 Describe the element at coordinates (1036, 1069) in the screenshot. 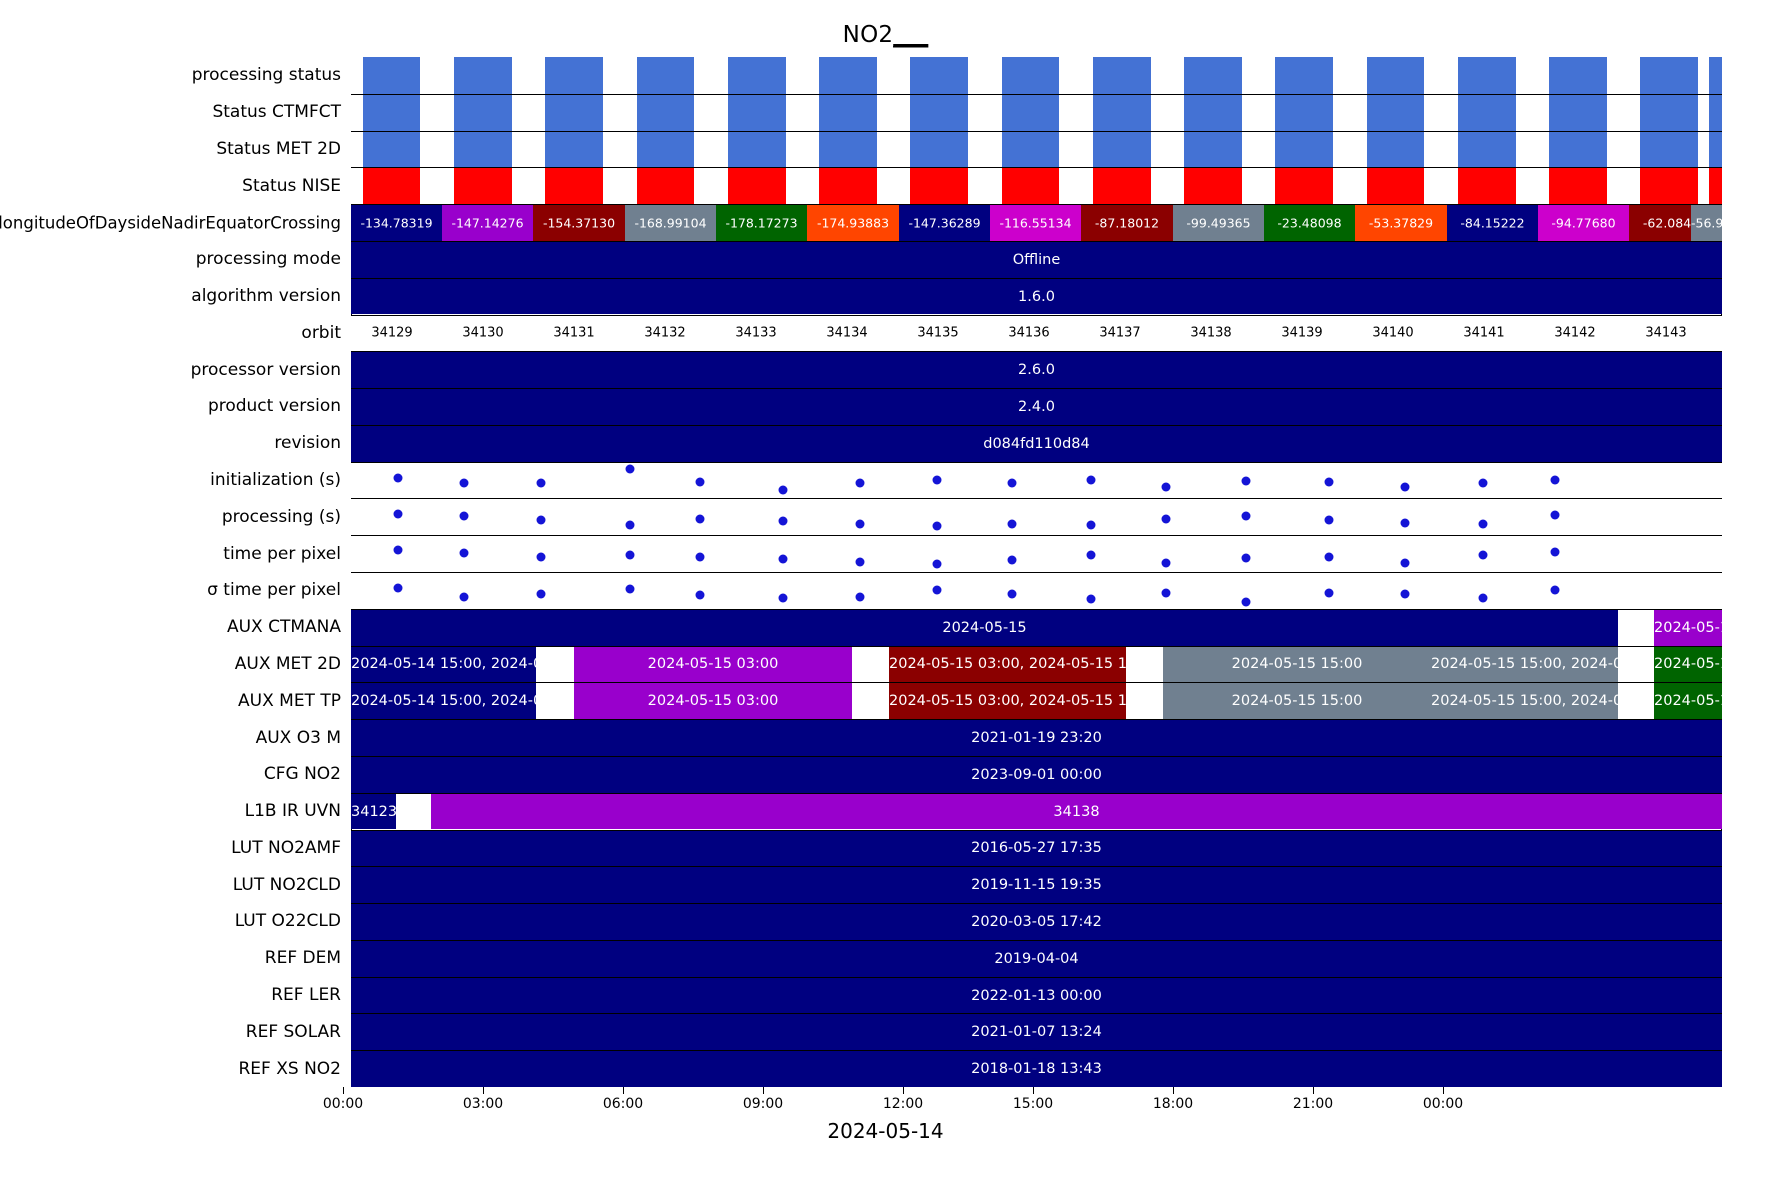

I see `timeline-segment: 2018-01-18 13:43` at that location.